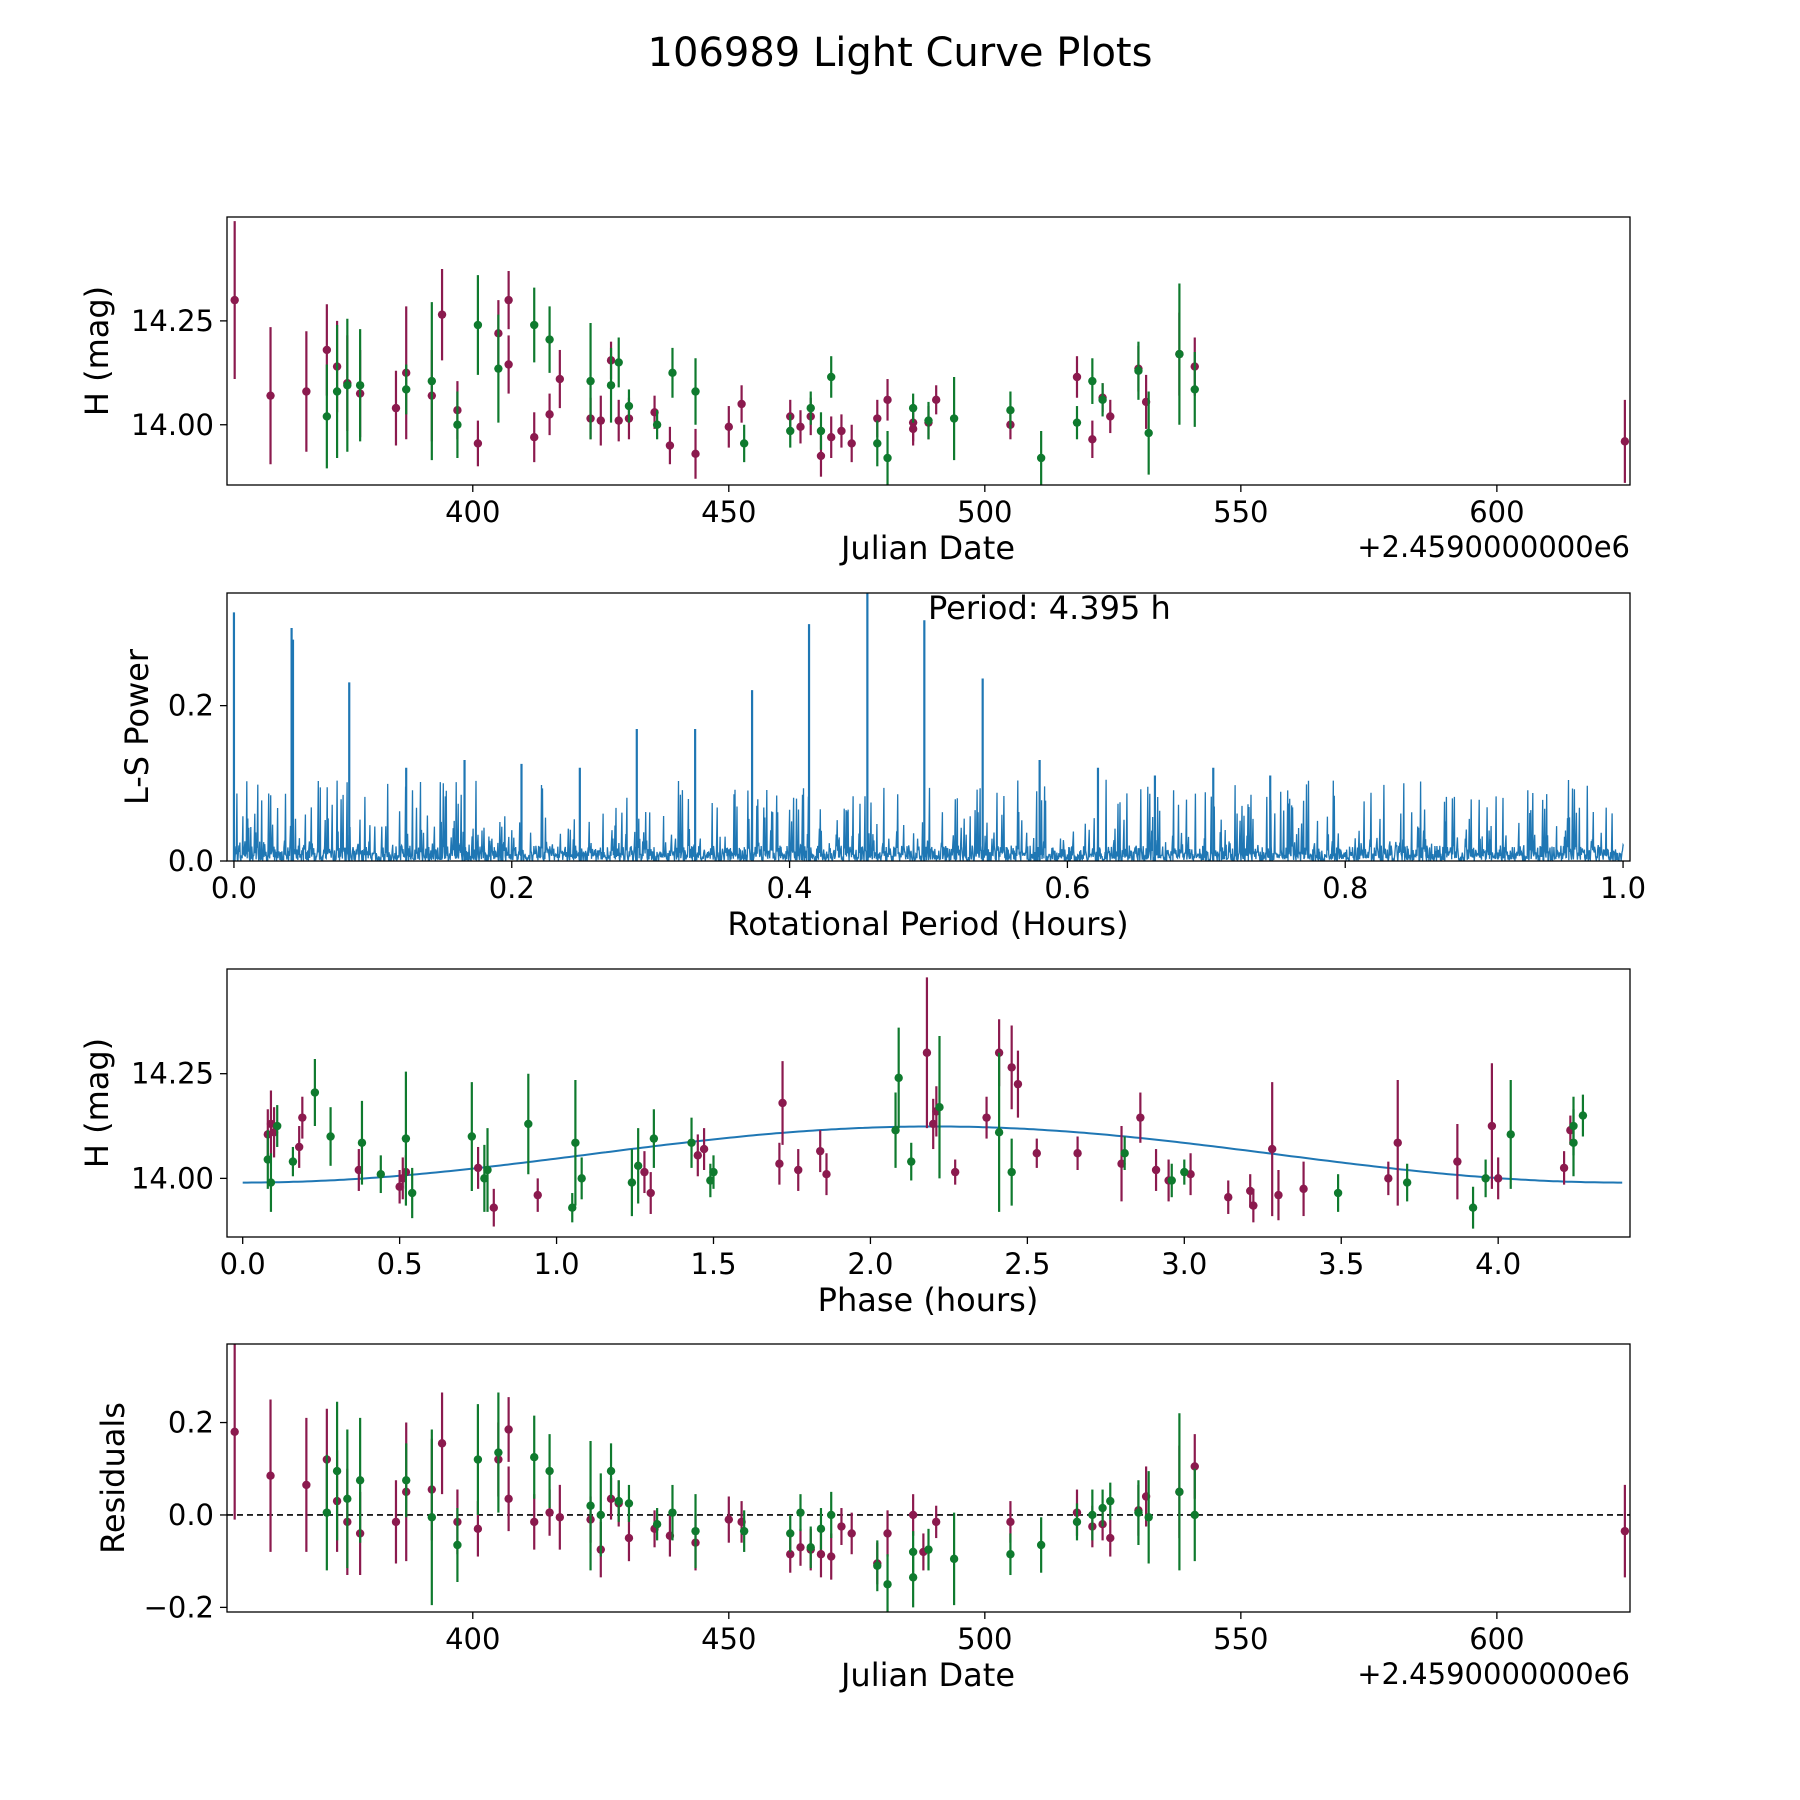  Describe the element at coordinates (1049, 608) in the screenshot. I see `period-annotation: Period: 4.395 h` at that location.